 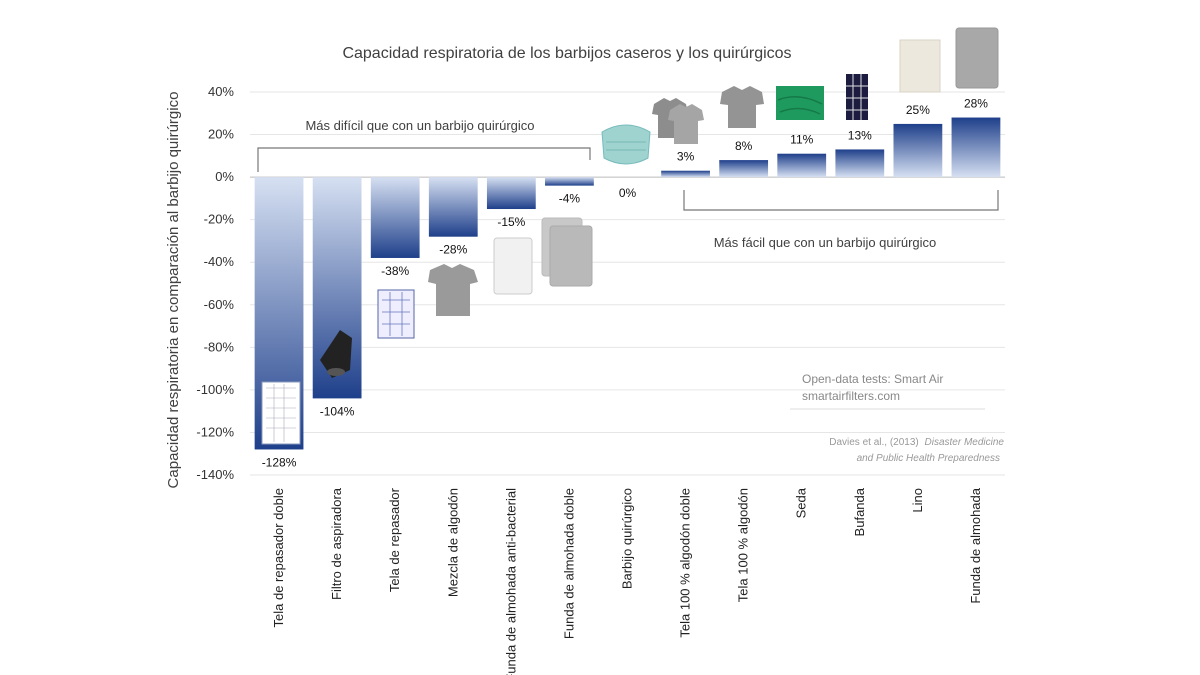 I want to click on tshirt-double-image-front, so click(x=686, y=124).